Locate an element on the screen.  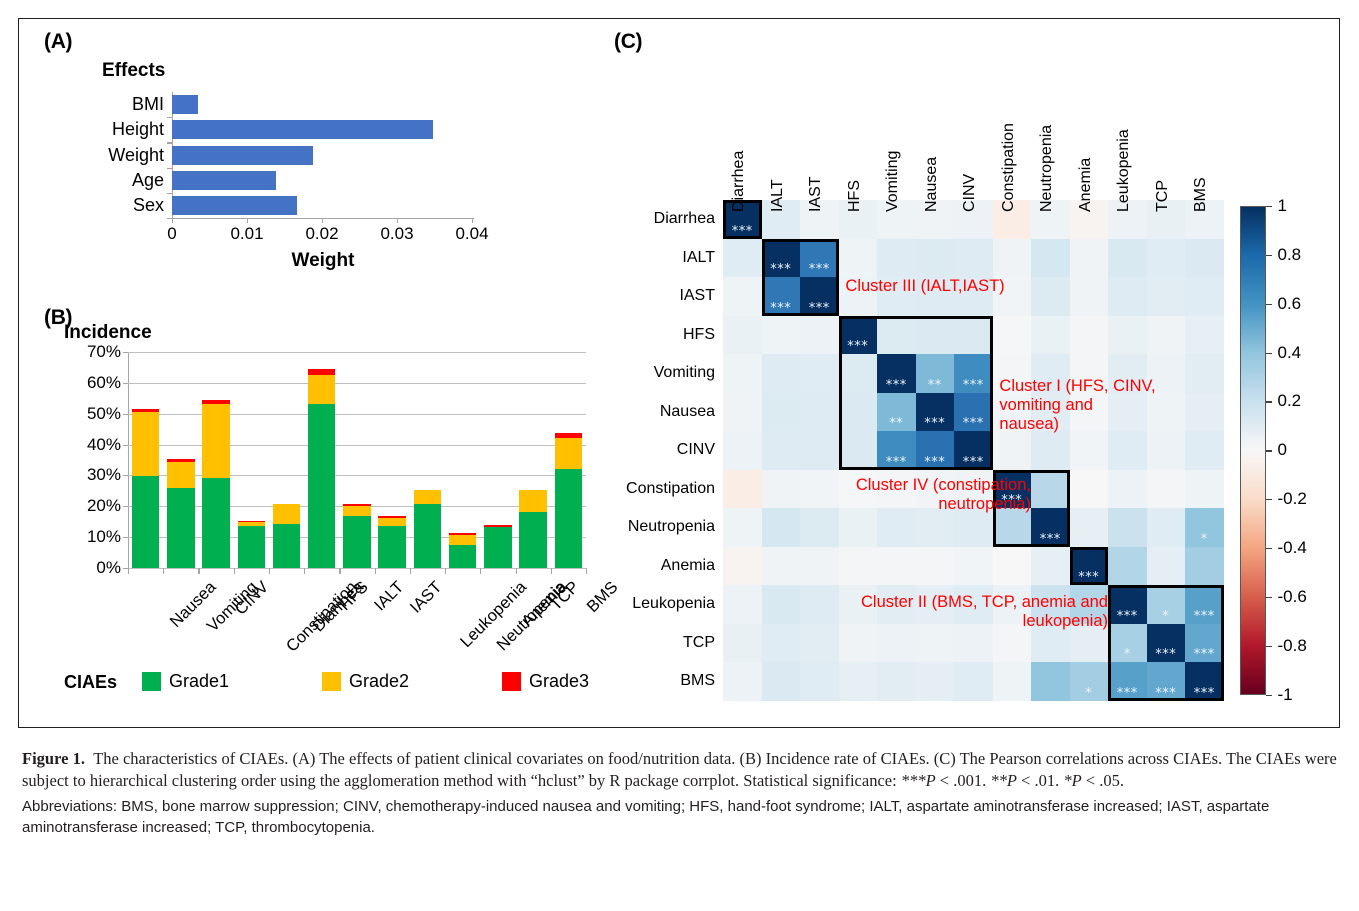
heatmap-column-label: IAST is located at coordinates (816, 194).